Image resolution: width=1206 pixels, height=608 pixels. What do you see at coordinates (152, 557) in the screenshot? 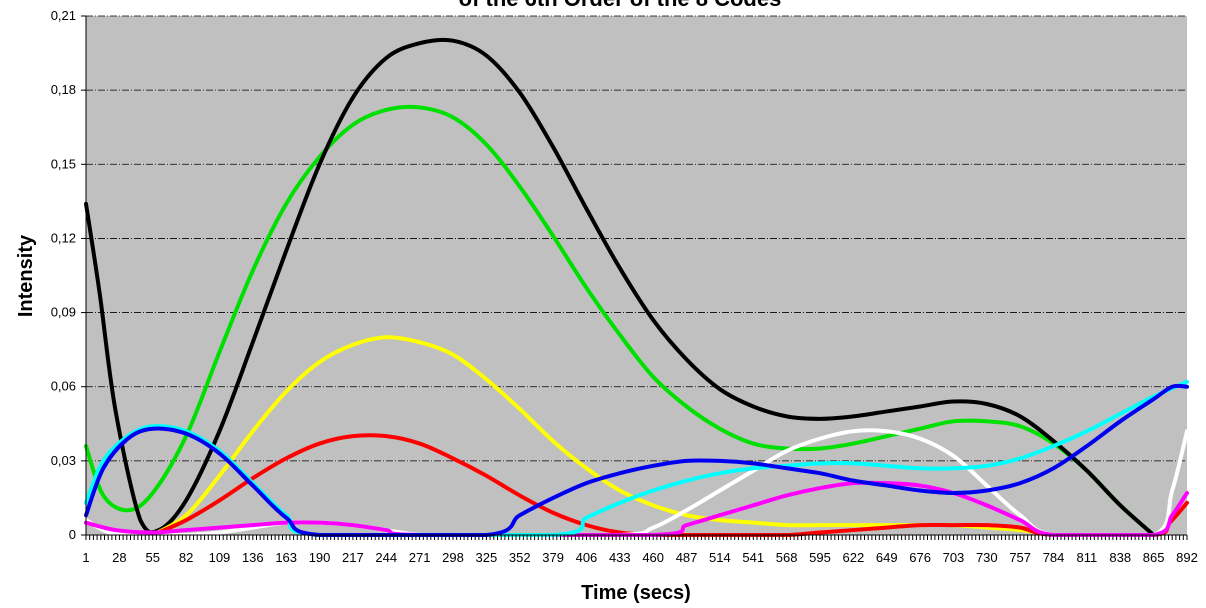
I see `x-tick-label: 55` at bounding box center [152, 557].